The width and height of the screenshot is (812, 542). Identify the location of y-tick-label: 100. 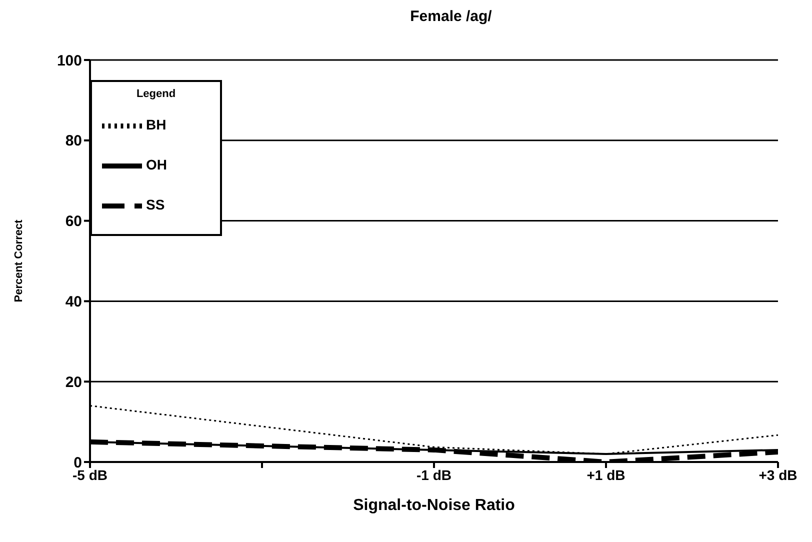
(69, 61).